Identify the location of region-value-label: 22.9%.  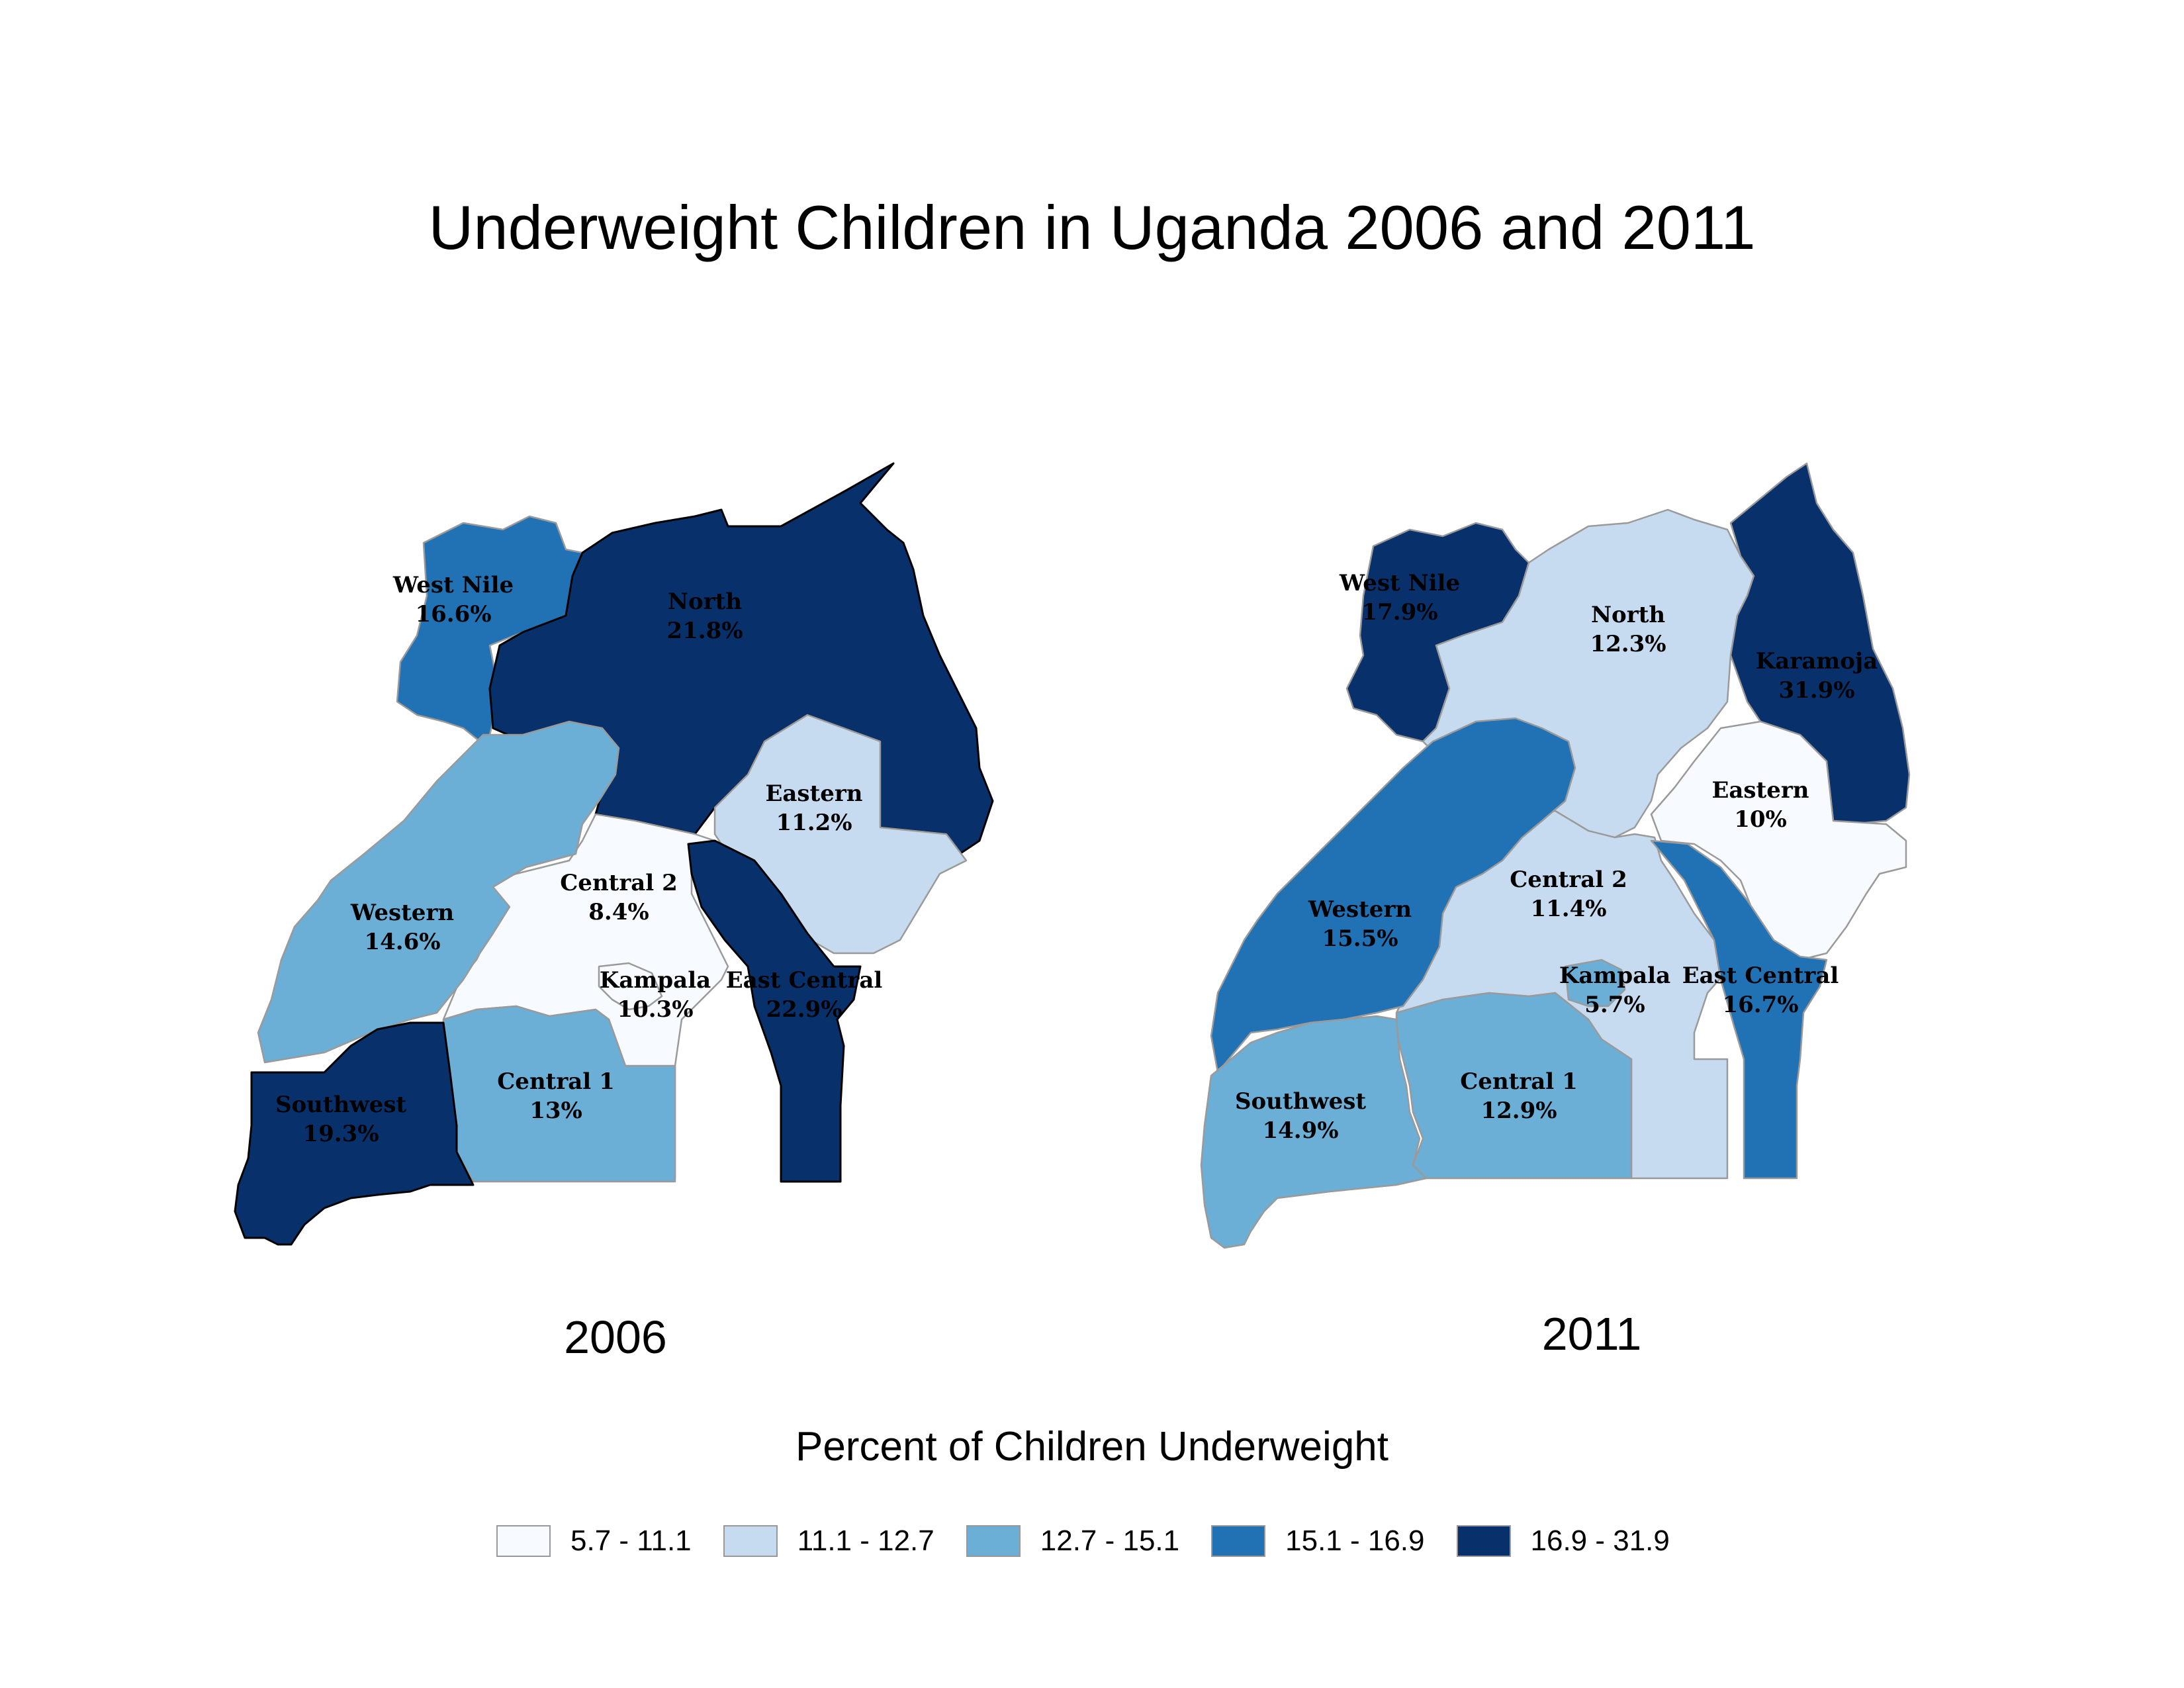
(804, 1009).